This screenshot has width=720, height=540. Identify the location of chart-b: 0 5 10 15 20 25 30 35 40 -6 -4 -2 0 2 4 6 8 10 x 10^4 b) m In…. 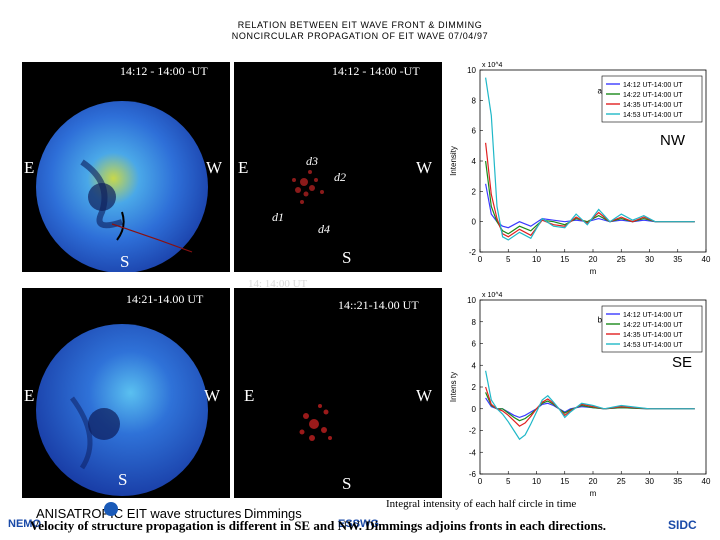
(580, 395).